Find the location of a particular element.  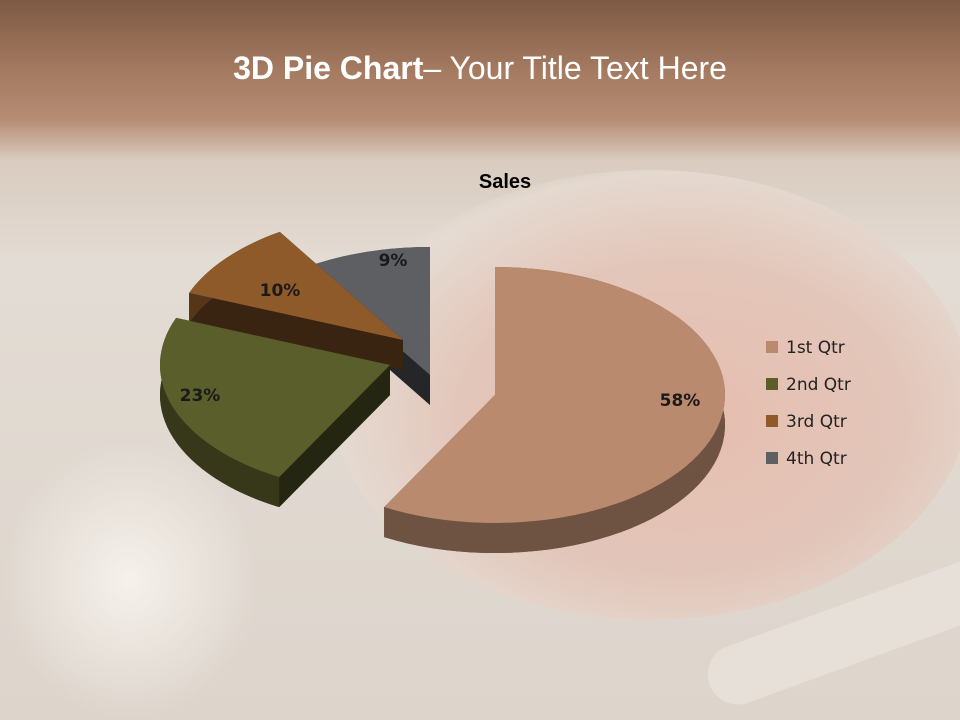

background-hand-photo is located at coordinates (130, 580).